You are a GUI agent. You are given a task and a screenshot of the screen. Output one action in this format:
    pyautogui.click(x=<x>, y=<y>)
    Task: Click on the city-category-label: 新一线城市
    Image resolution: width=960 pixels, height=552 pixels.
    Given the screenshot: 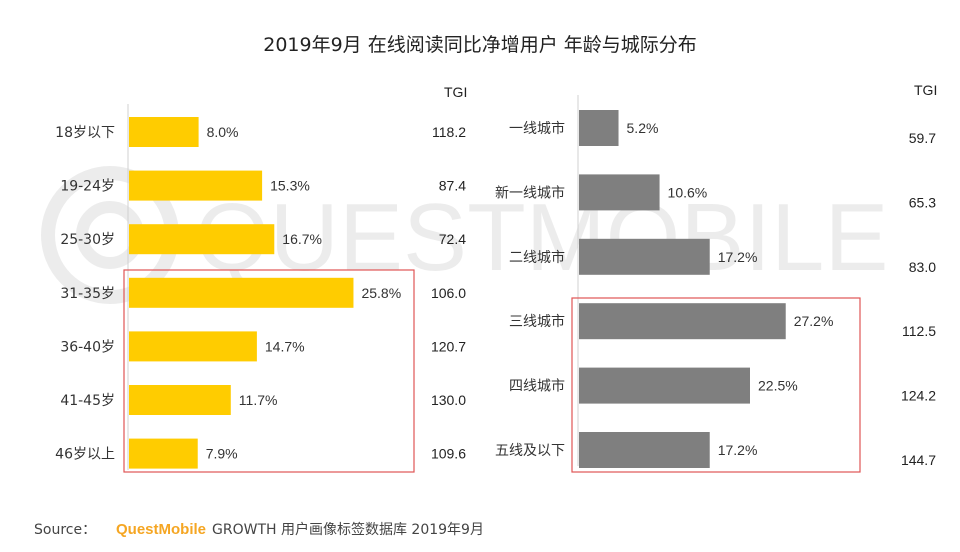 What is the action you would take?
    pyautogui.click(x=530, y=192)
    